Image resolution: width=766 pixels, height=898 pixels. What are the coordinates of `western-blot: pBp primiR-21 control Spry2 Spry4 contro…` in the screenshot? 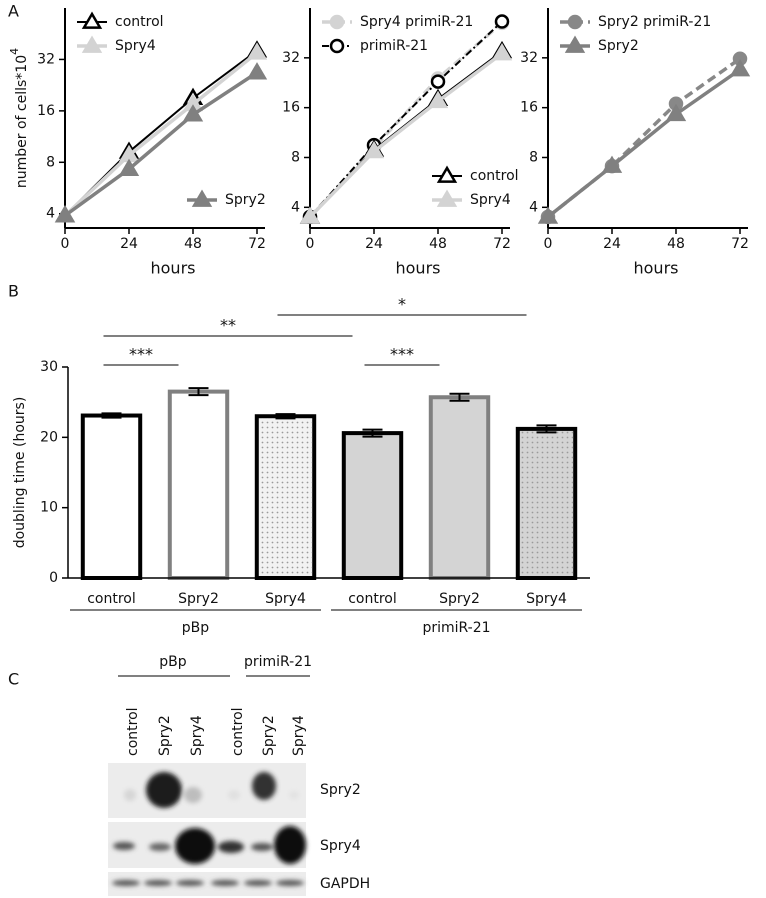 It's located at (239, 775).